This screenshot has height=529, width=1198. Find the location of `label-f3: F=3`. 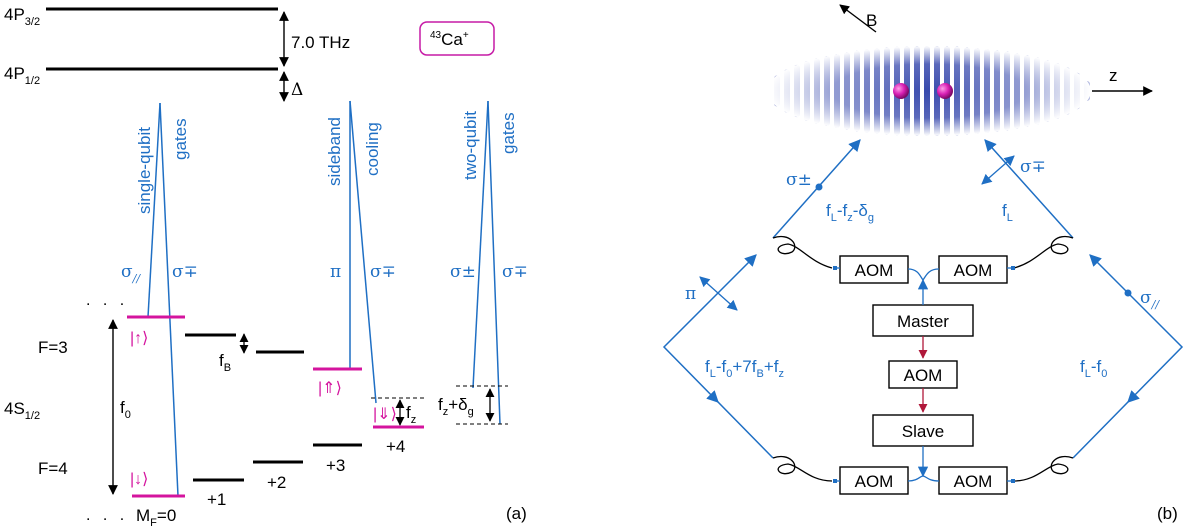

label-f3: F=3 is located at coordinates (53, 347).